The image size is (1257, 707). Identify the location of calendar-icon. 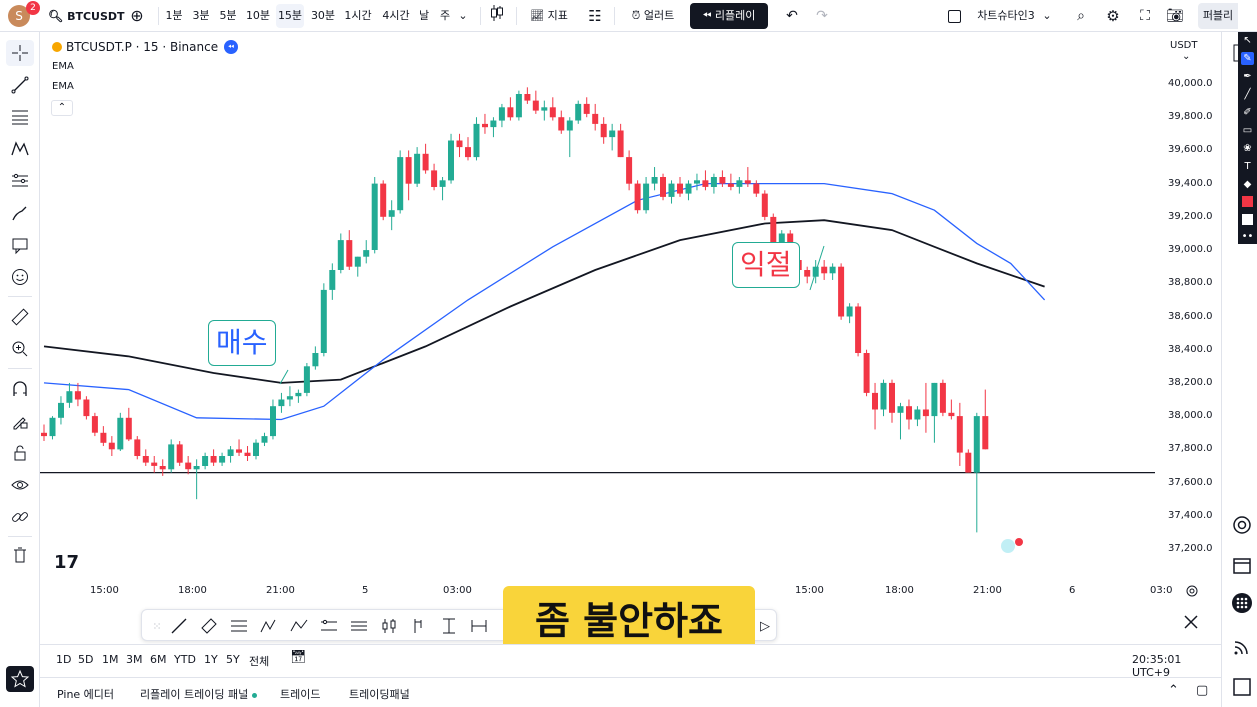
(1242, 565).